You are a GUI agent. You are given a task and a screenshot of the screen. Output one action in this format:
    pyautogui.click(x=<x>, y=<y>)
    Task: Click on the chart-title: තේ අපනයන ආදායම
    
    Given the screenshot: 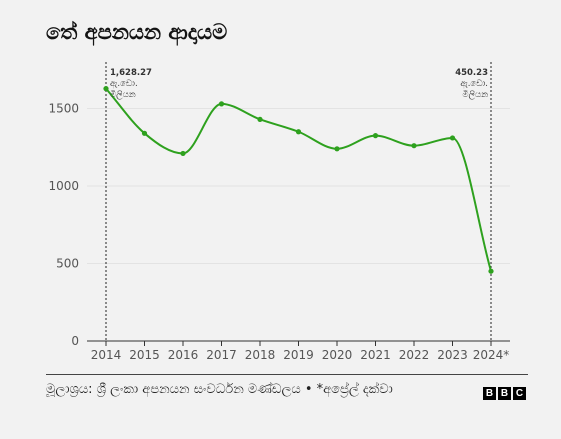 What is the action you would take?
    pyautogui.click(x=137, y=32)
    